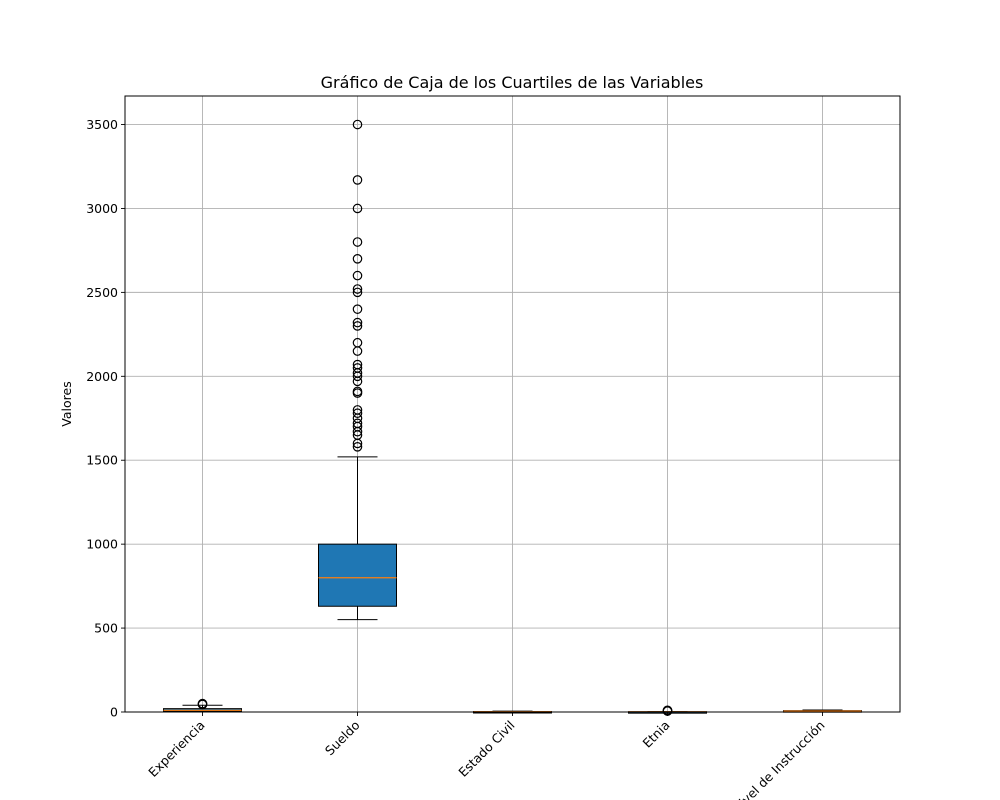  What do you see at coordinates (106, 628) in the screenshot?
I see `y-tick-label: 500` at bounding box center [106, 628].